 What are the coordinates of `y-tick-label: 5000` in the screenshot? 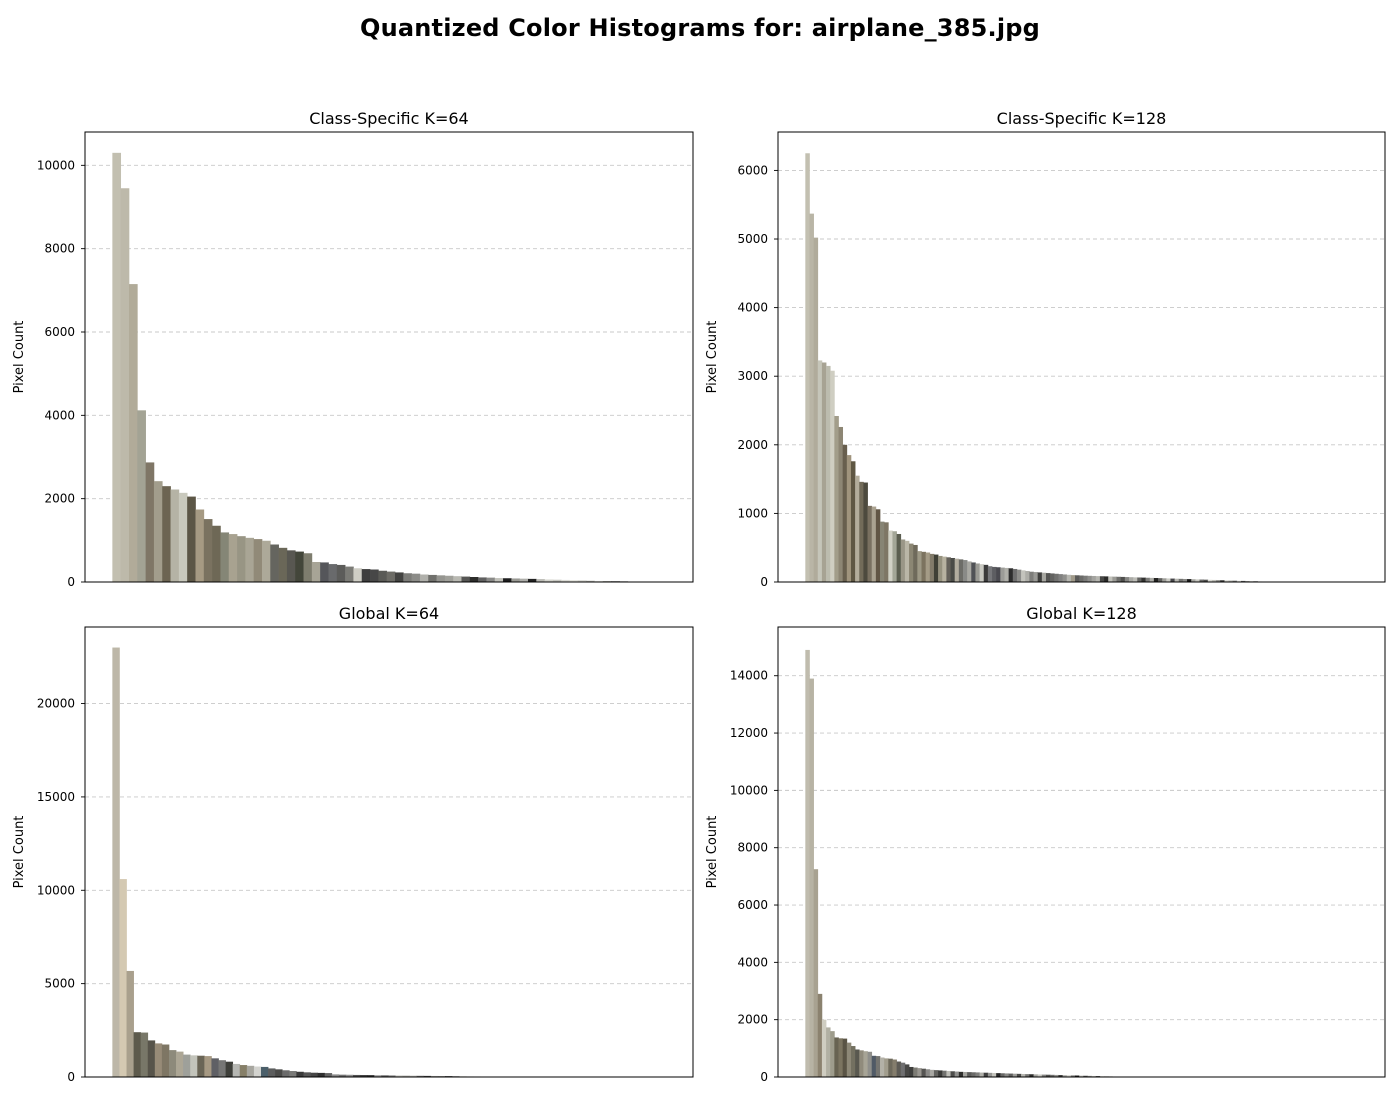 It's located at (752, 239).